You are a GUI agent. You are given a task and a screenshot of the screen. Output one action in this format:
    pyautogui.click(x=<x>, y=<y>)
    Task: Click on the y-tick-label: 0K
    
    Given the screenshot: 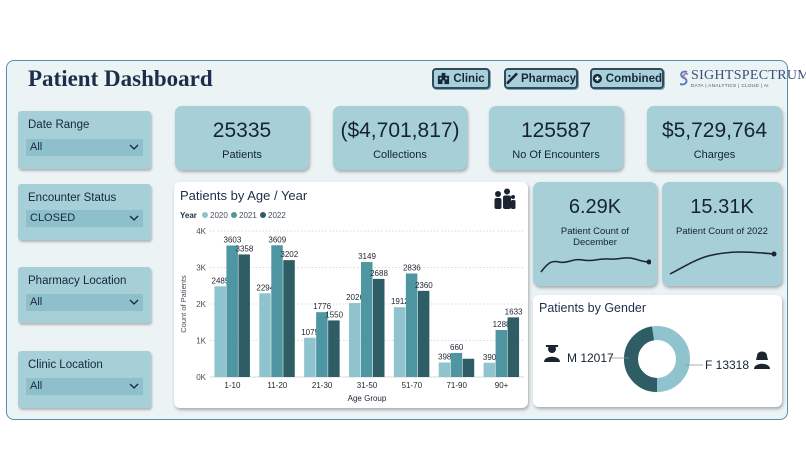 What is the action you would take?
    pyautogui.click(x=201, y=377)
    